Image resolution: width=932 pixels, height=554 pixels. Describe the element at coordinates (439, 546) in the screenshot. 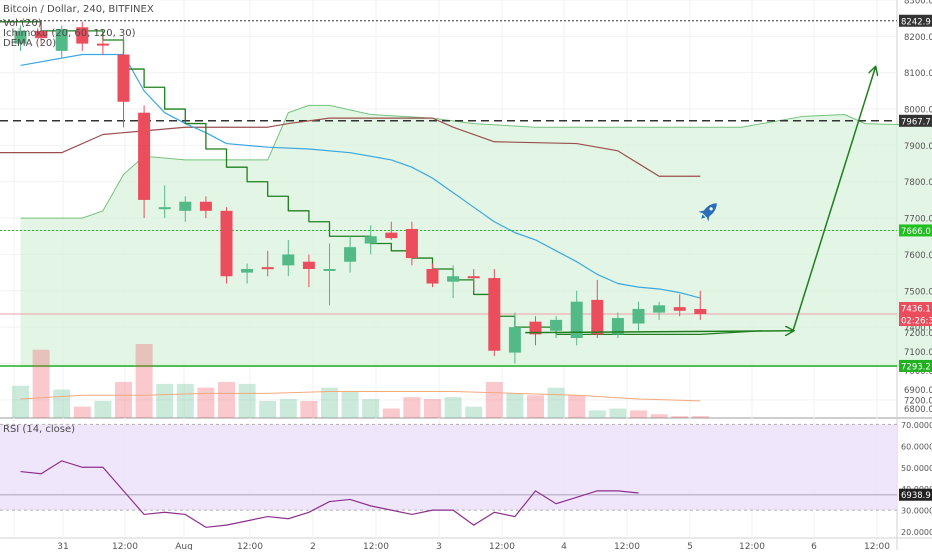

I see `time-axis-label: 3` at that location.